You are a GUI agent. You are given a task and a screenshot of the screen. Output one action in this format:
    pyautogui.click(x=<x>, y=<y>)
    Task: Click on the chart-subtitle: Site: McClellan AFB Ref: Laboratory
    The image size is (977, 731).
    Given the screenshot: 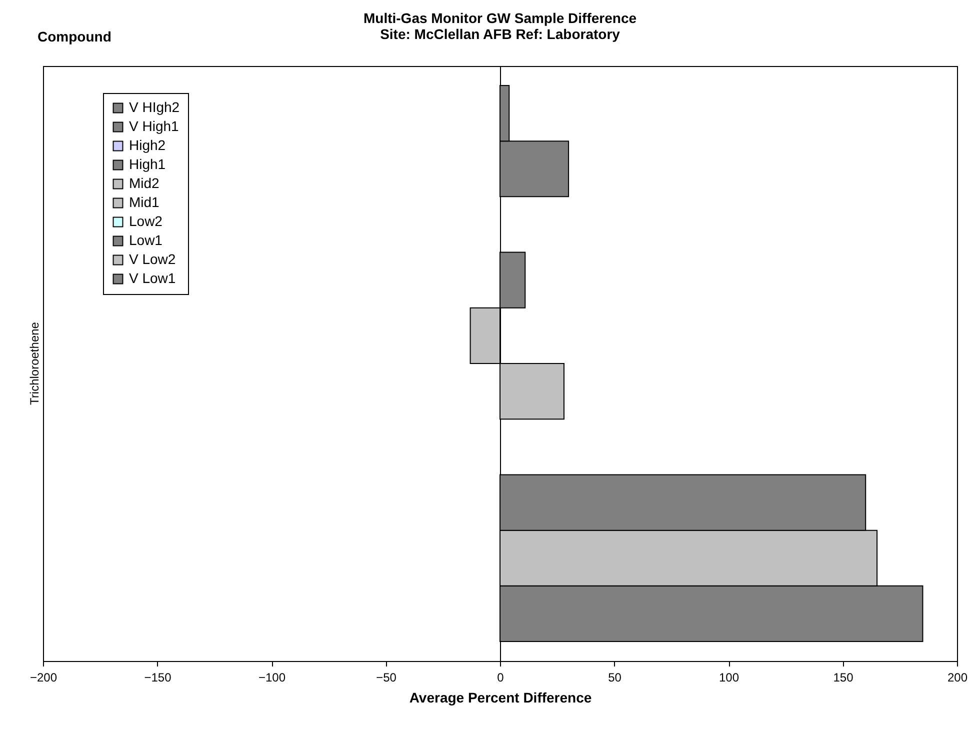 What is the action you would take?
    pyautogui.click(x=500, y=34)
    